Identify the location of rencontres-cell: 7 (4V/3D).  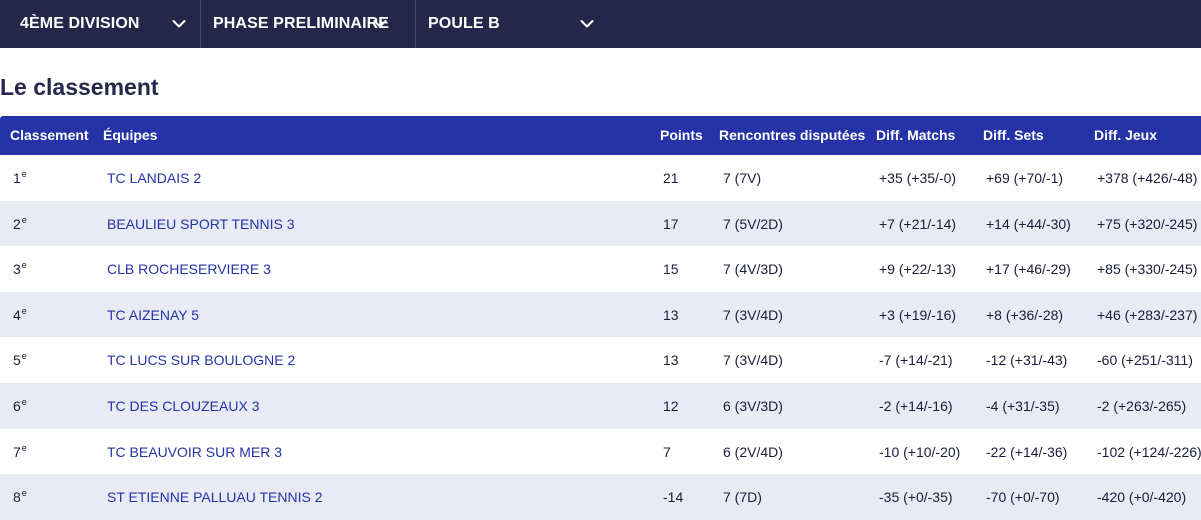
(753, 269).